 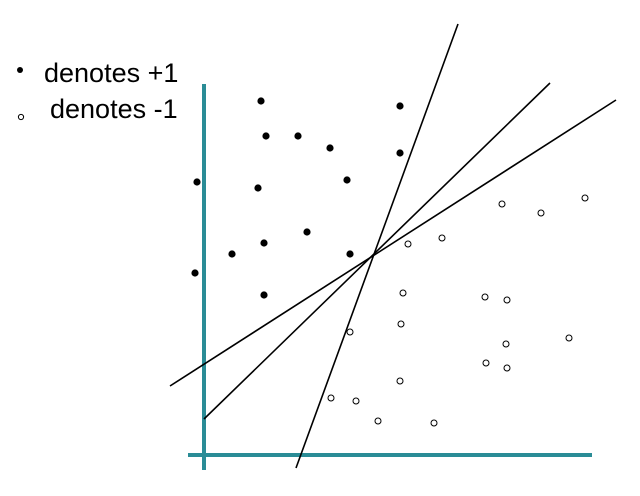 I want to click on legend-positive-label: denotes +1, so click(x=111, y=73).